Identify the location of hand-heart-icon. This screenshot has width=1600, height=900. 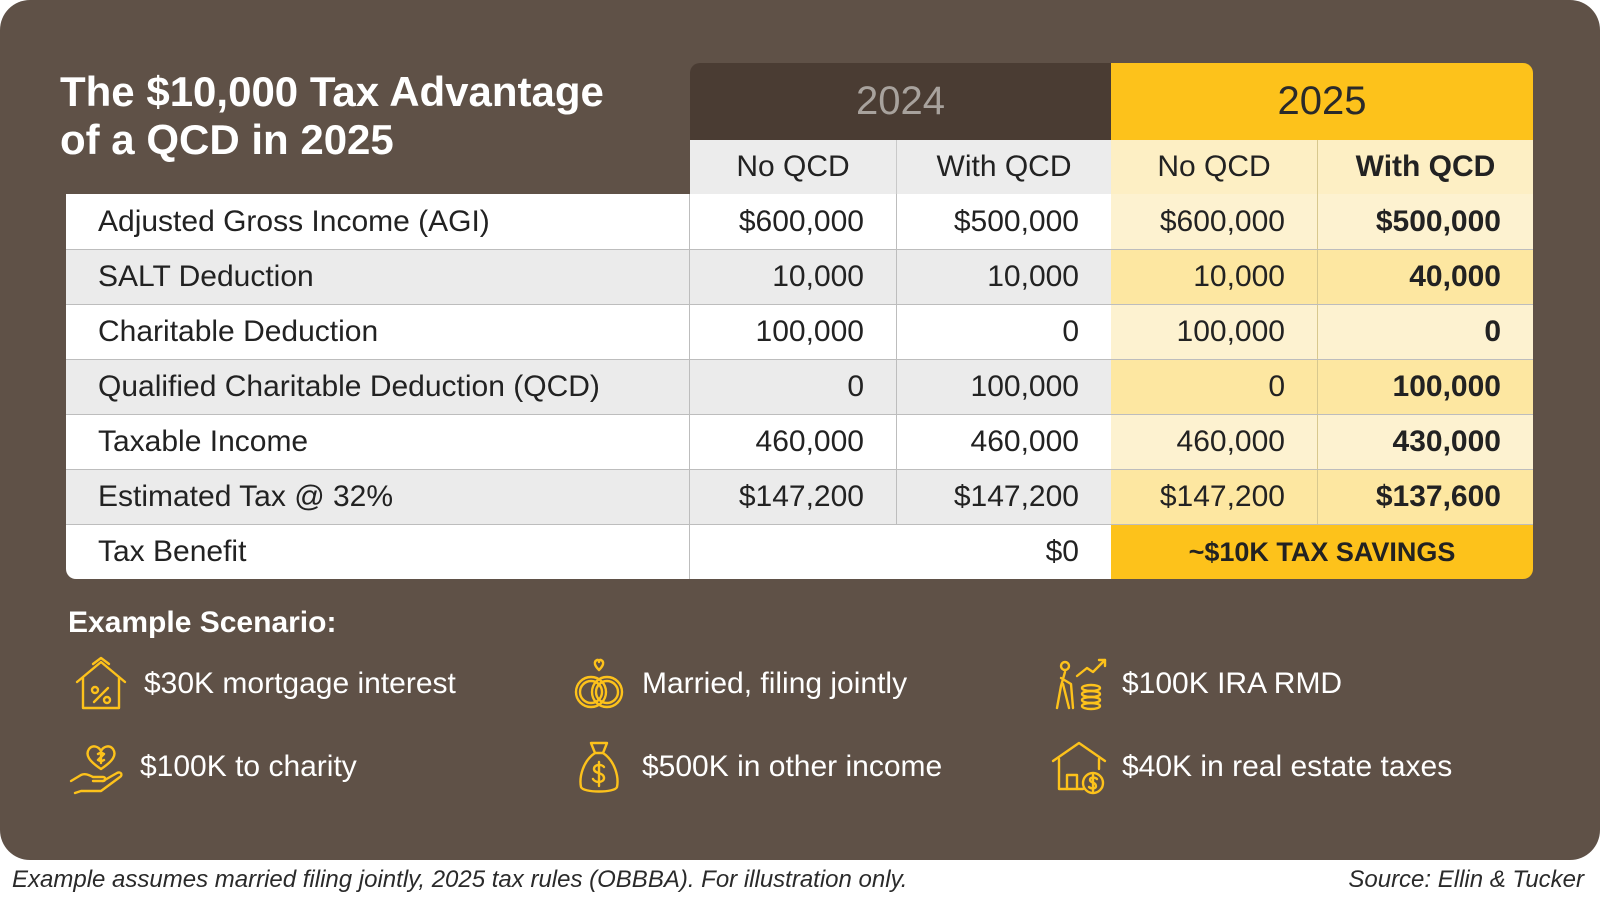
(97, 767).